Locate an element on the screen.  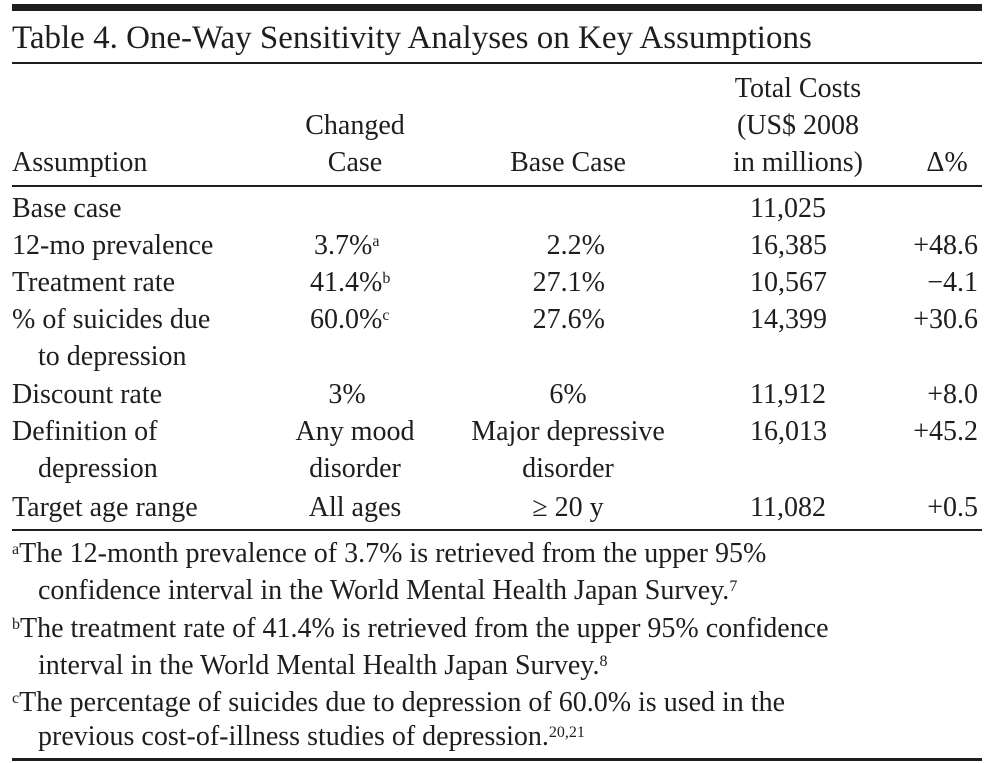
header-base-case: Base Case is located at coordinates (568, 162).